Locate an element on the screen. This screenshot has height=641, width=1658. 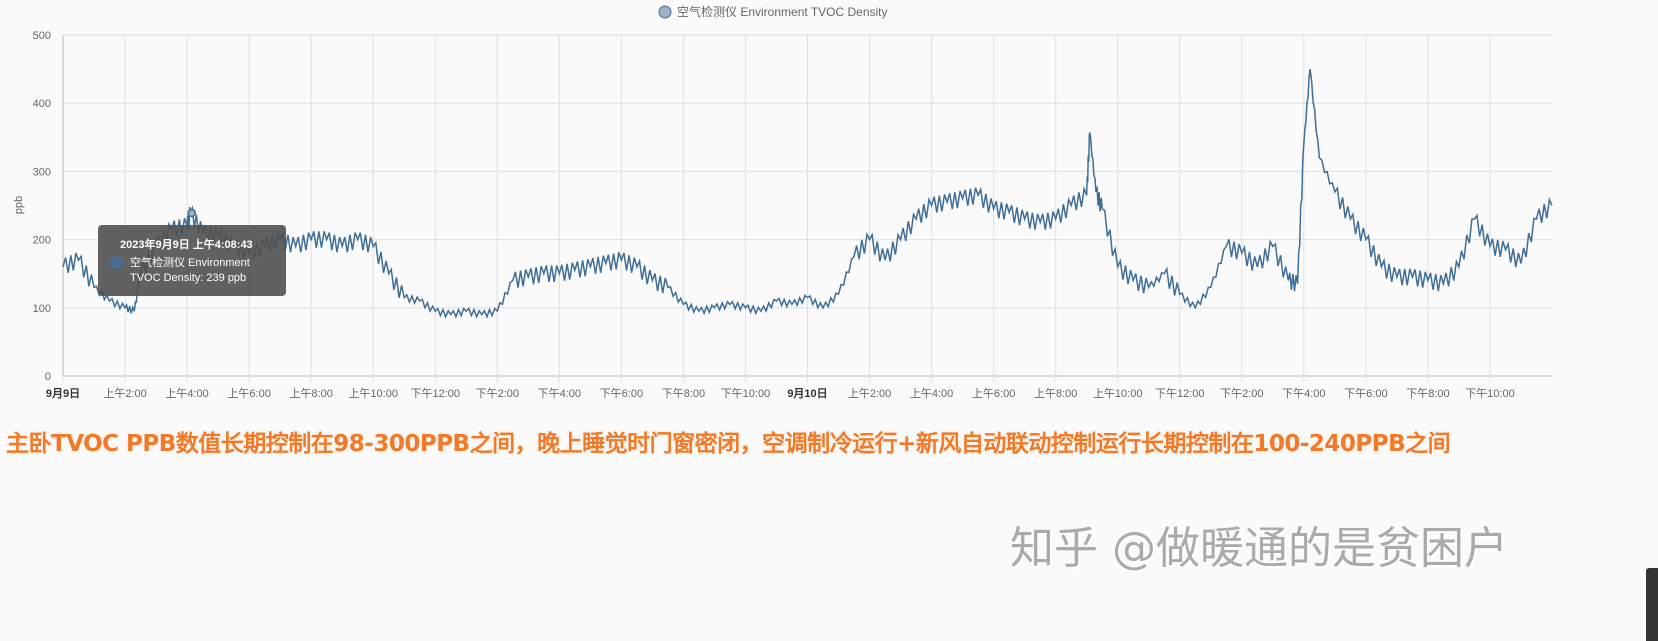
hovered-data-point is located at coordinates (191, 213).